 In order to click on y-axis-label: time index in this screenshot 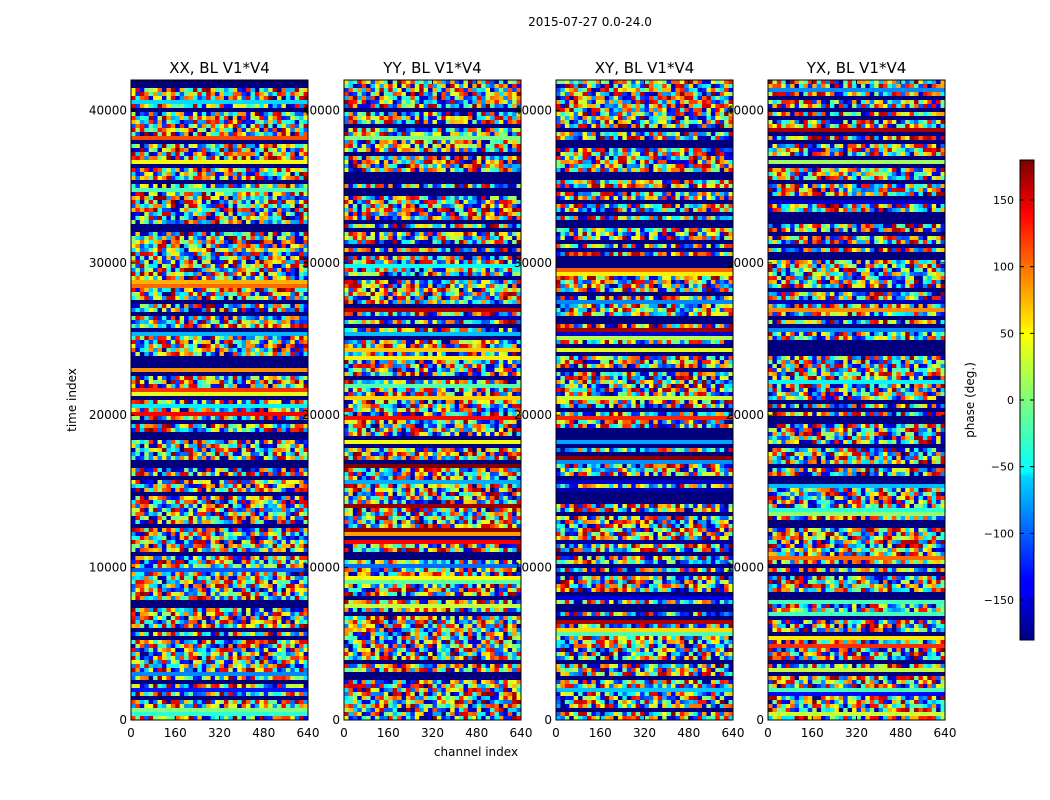, I will do `click(72, 400)`.